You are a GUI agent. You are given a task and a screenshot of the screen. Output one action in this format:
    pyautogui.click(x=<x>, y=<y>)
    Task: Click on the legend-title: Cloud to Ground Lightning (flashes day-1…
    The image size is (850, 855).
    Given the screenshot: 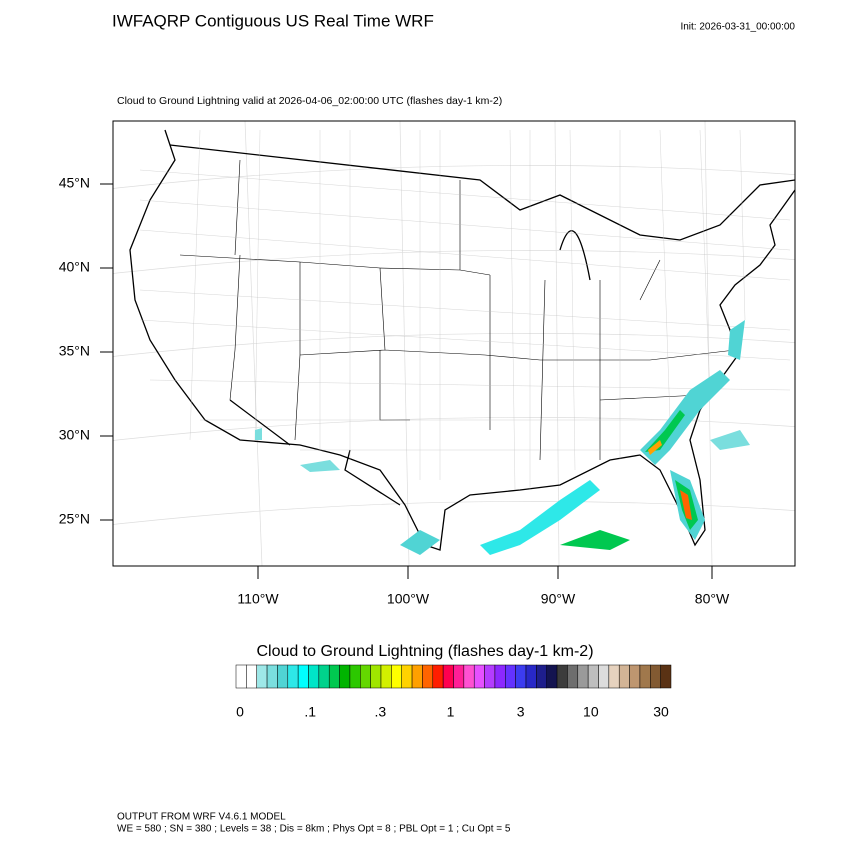 What is the action you would take?
    pyautogui.click(x=424, y=651)
    